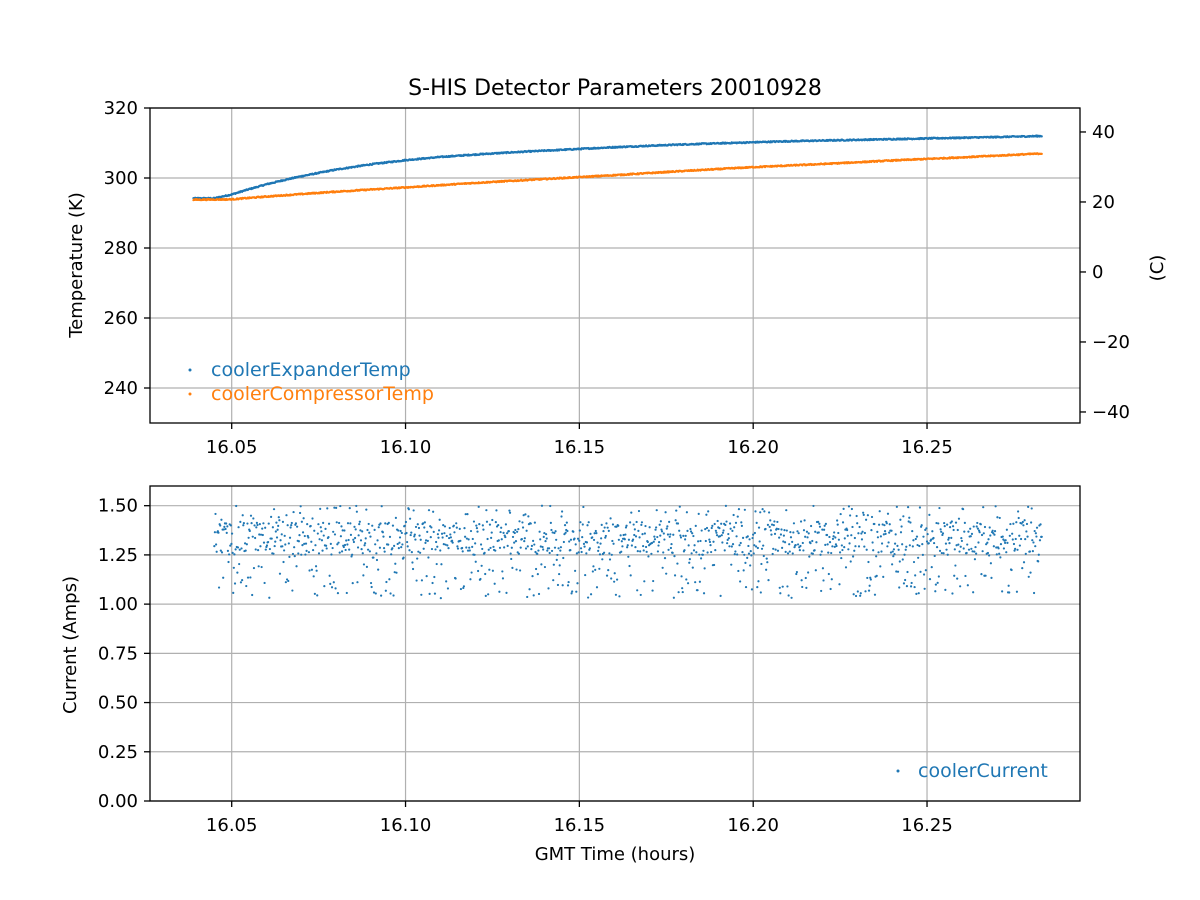 This screenshot has height=900, width=1200. What do you see at coordinates (121, 318) in the screenshot?
I see `top-y-tick-label: 260` at bounding box center [121, 318].